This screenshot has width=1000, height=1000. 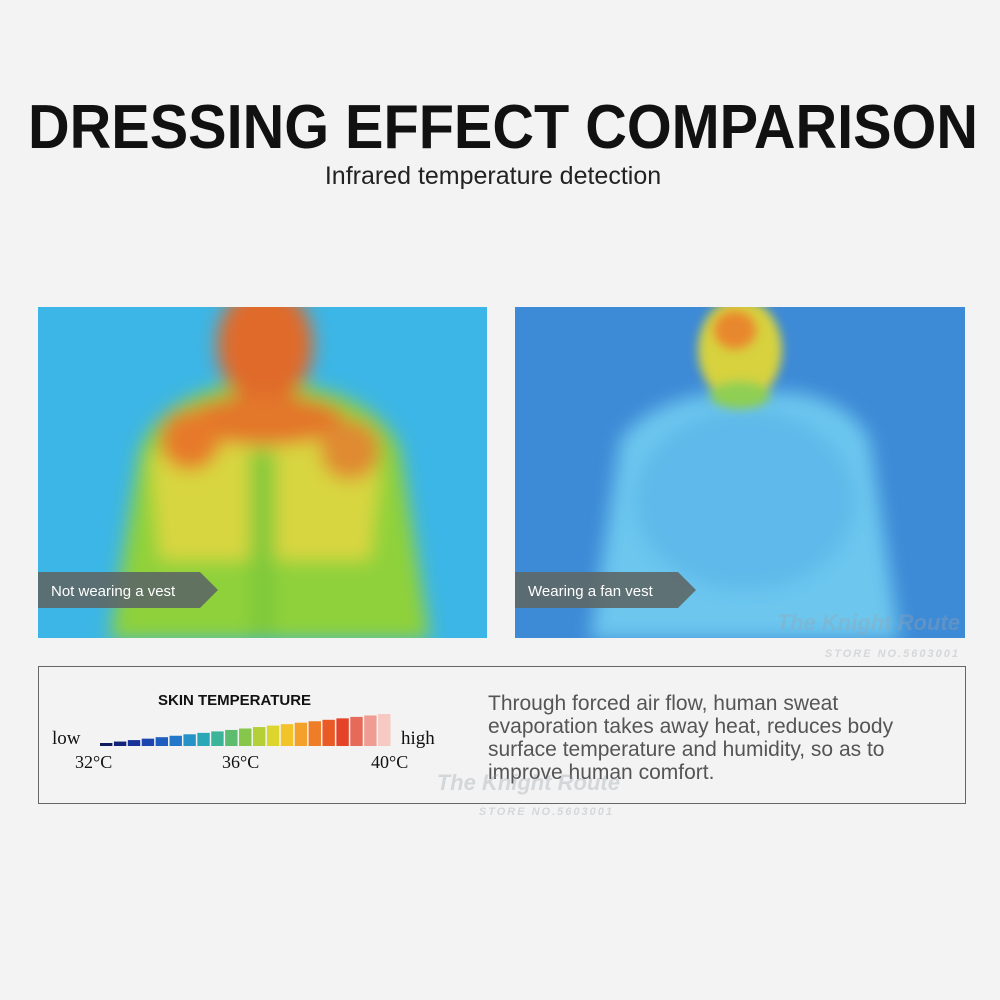 What do you see at coordinates (663, 703) in the screenshot?
I see `description-line: Through forced air flow, human sweat` at bounding box center [663, 703].